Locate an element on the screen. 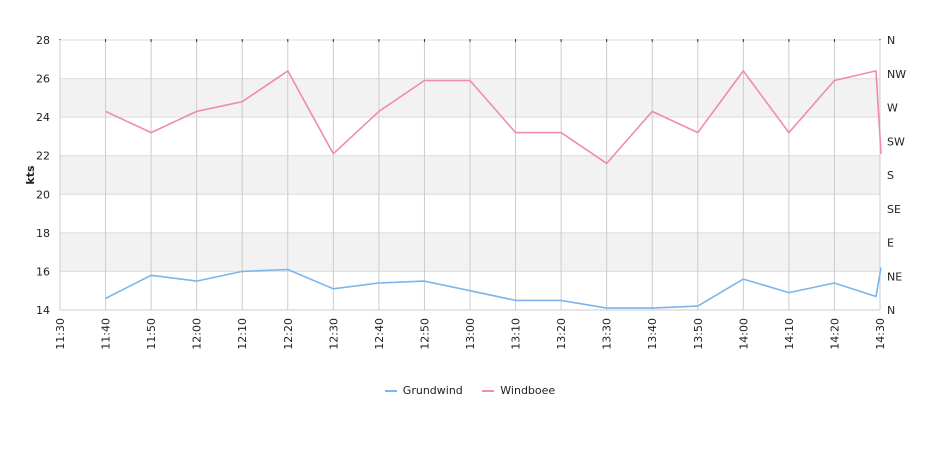 The image size is (940, 450). y-axis-left: 14 16 18 20 22 24 26 28 is located at coordinates (43, 175).